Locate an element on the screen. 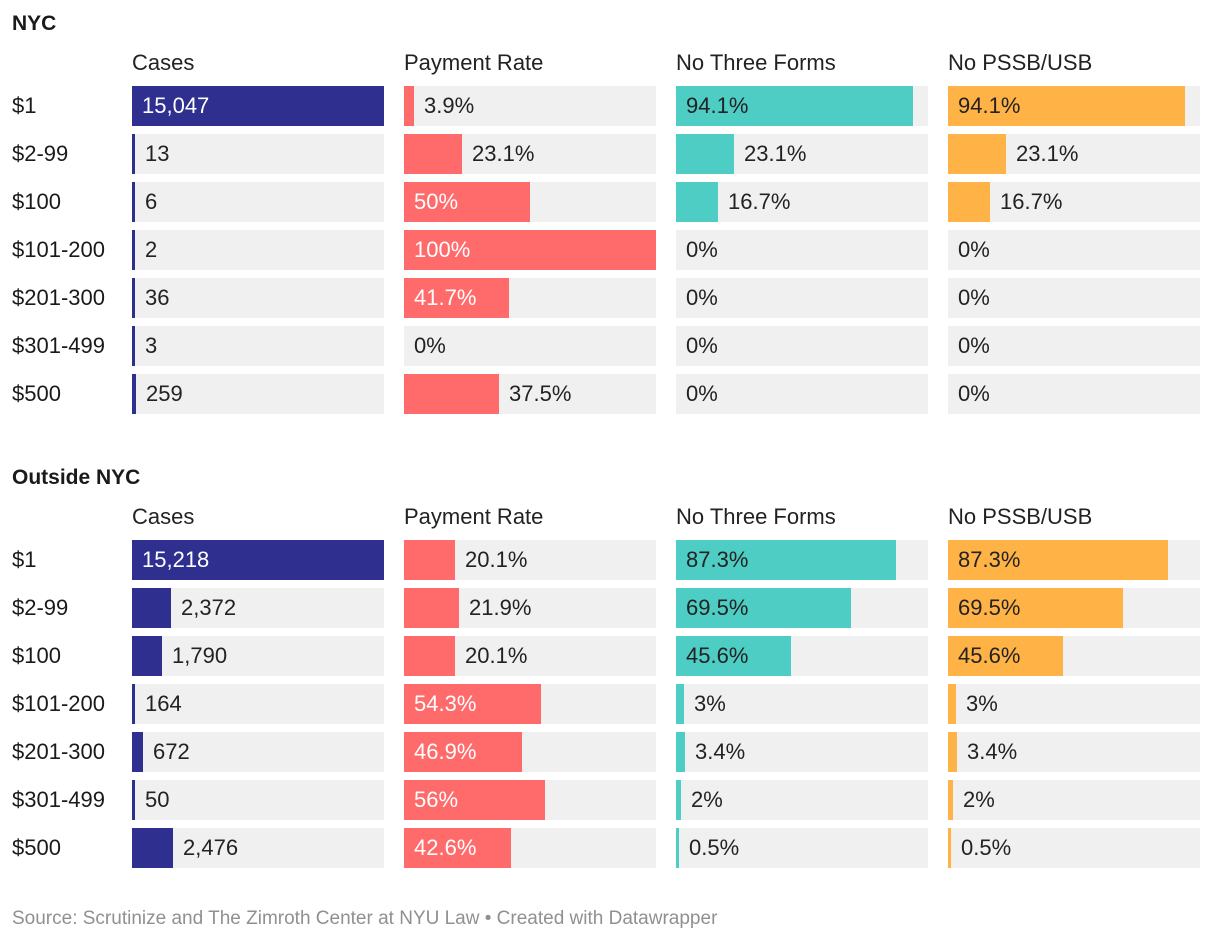  cases-cell: 672 is located at coordinates (258, 752).